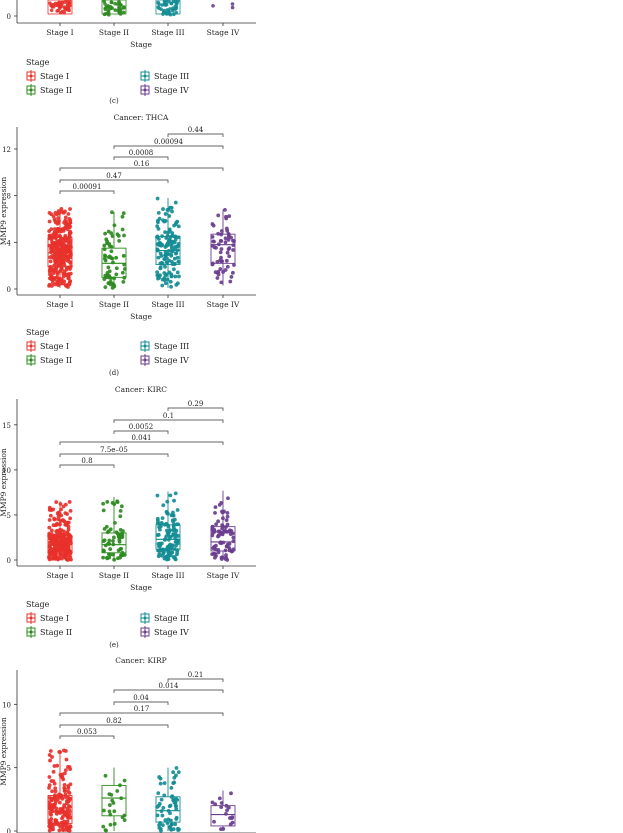  I want to click on legend-d: Stage Stage I Stage II Stage III Stage IV, so click(107, 347).